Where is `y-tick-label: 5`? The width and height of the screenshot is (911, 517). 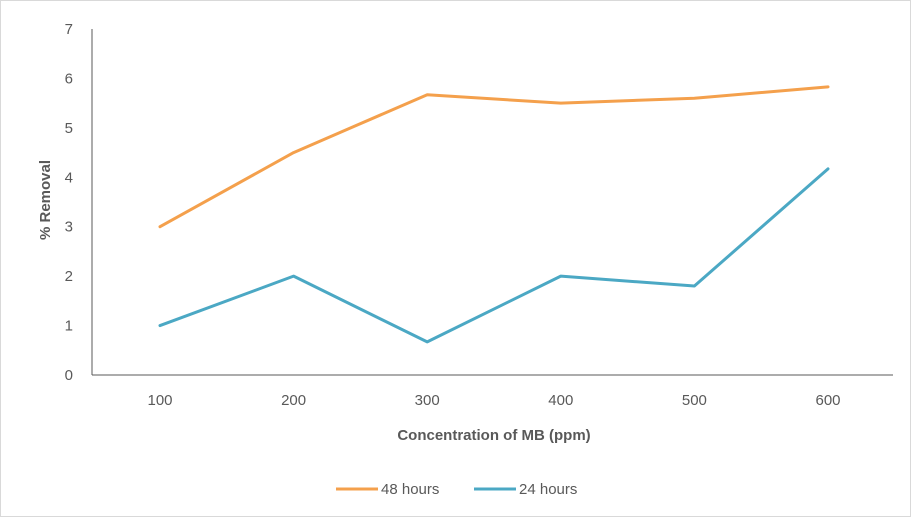 y-tick-label: 5 is located at coordinates (69, 128).